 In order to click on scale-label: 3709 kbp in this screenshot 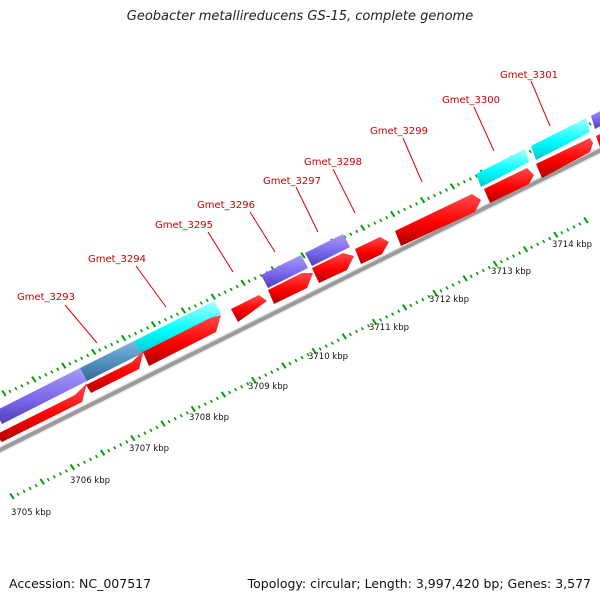, I will do `click(268, 387)`.